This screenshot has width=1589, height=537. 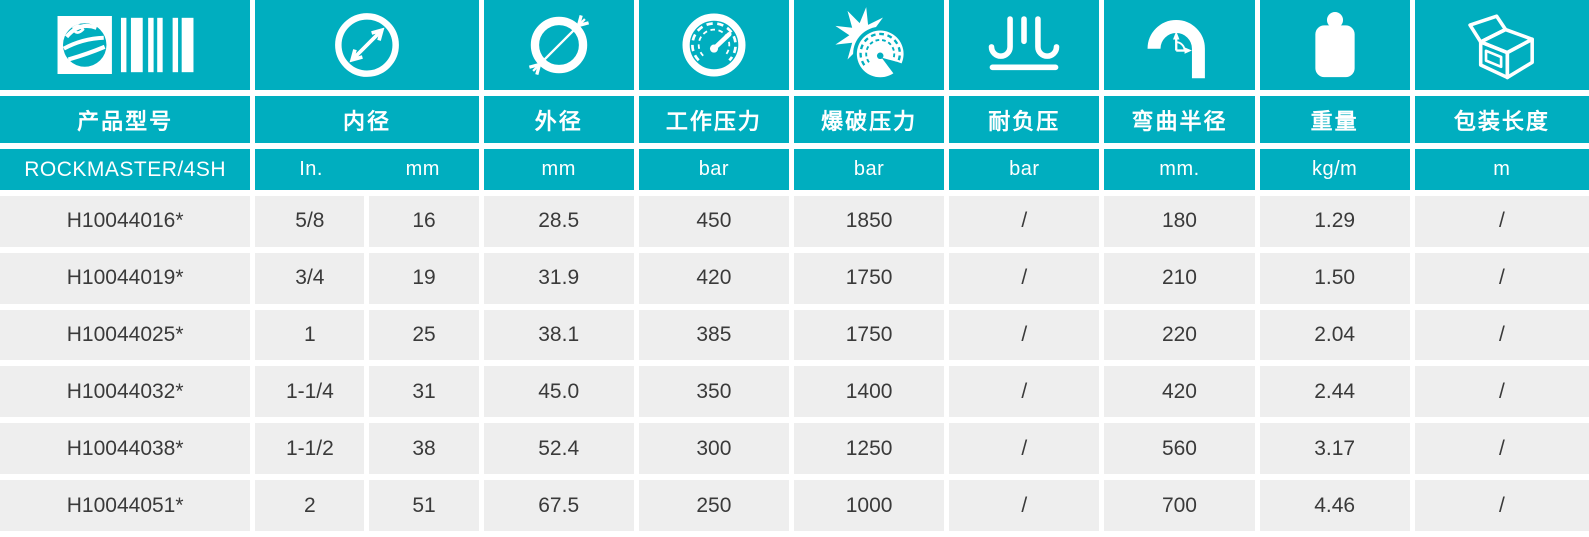 I want to click on cell-outer-diameter: 38.1, so click(x=558, y=335).